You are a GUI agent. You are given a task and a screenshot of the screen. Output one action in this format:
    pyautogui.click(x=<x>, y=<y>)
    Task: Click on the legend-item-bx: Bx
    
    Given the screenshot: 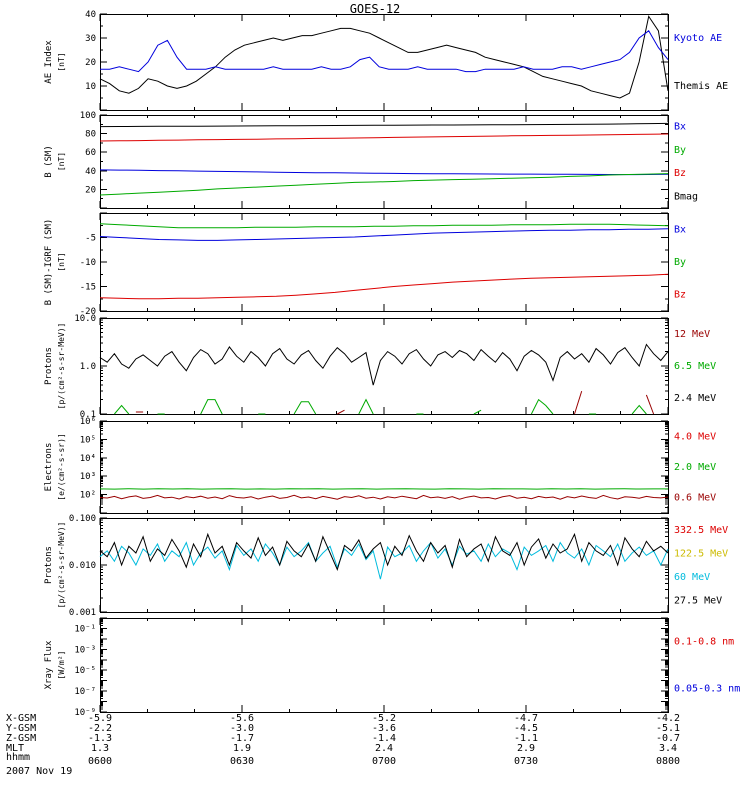 What is the action you would take?
    pyautogui.click(x=680, y=229)
    